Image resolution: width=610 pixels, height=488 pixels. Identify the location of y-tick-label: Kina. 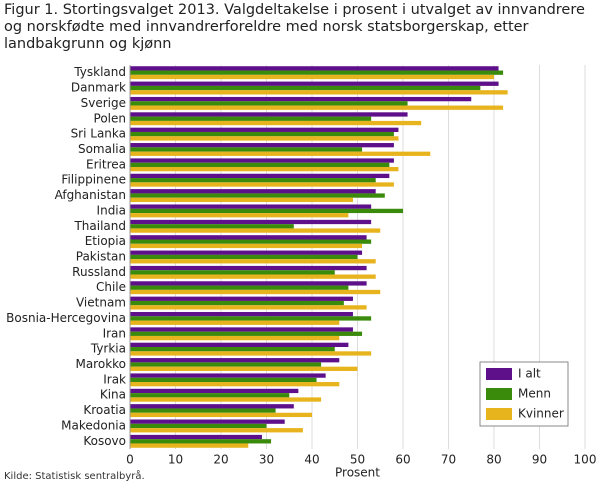
(113, 395).